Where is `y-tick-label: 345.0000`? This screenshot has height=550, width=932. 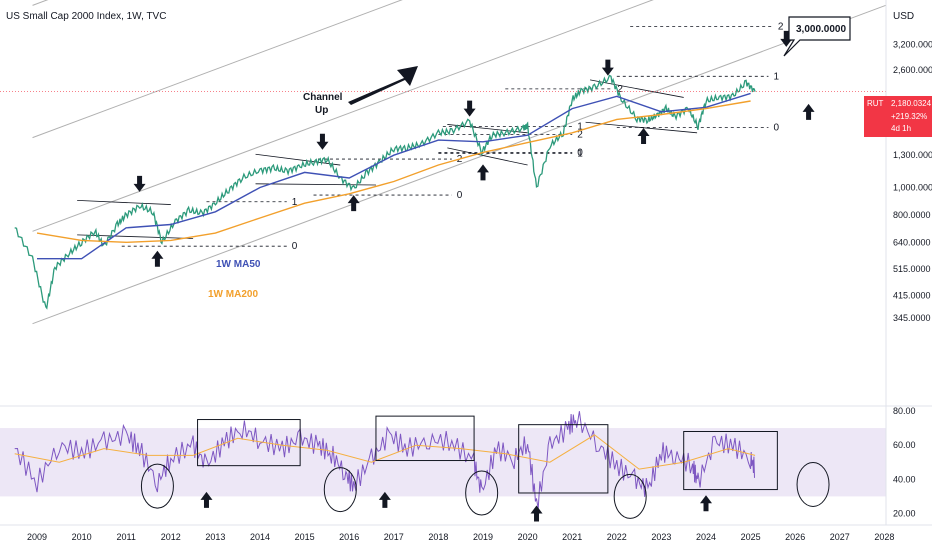
y-tick-label: 345.0000 is located at coordinates (912, 318).